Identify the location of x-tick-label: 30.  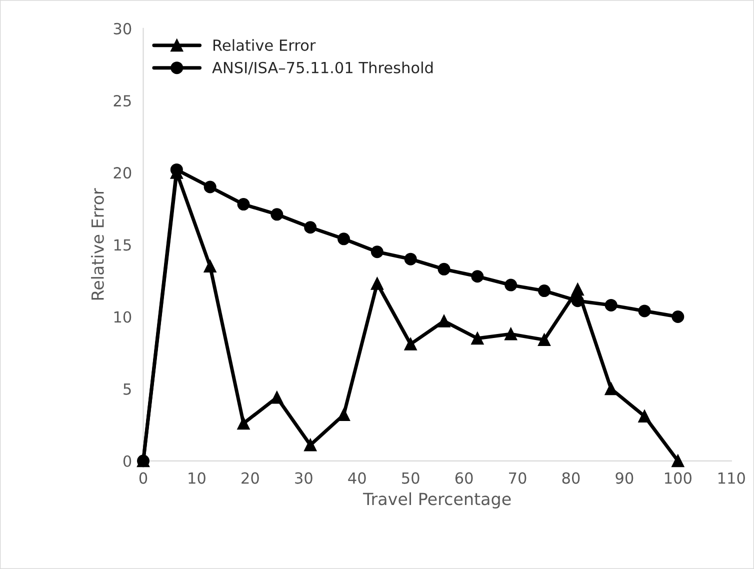
(303, 478).